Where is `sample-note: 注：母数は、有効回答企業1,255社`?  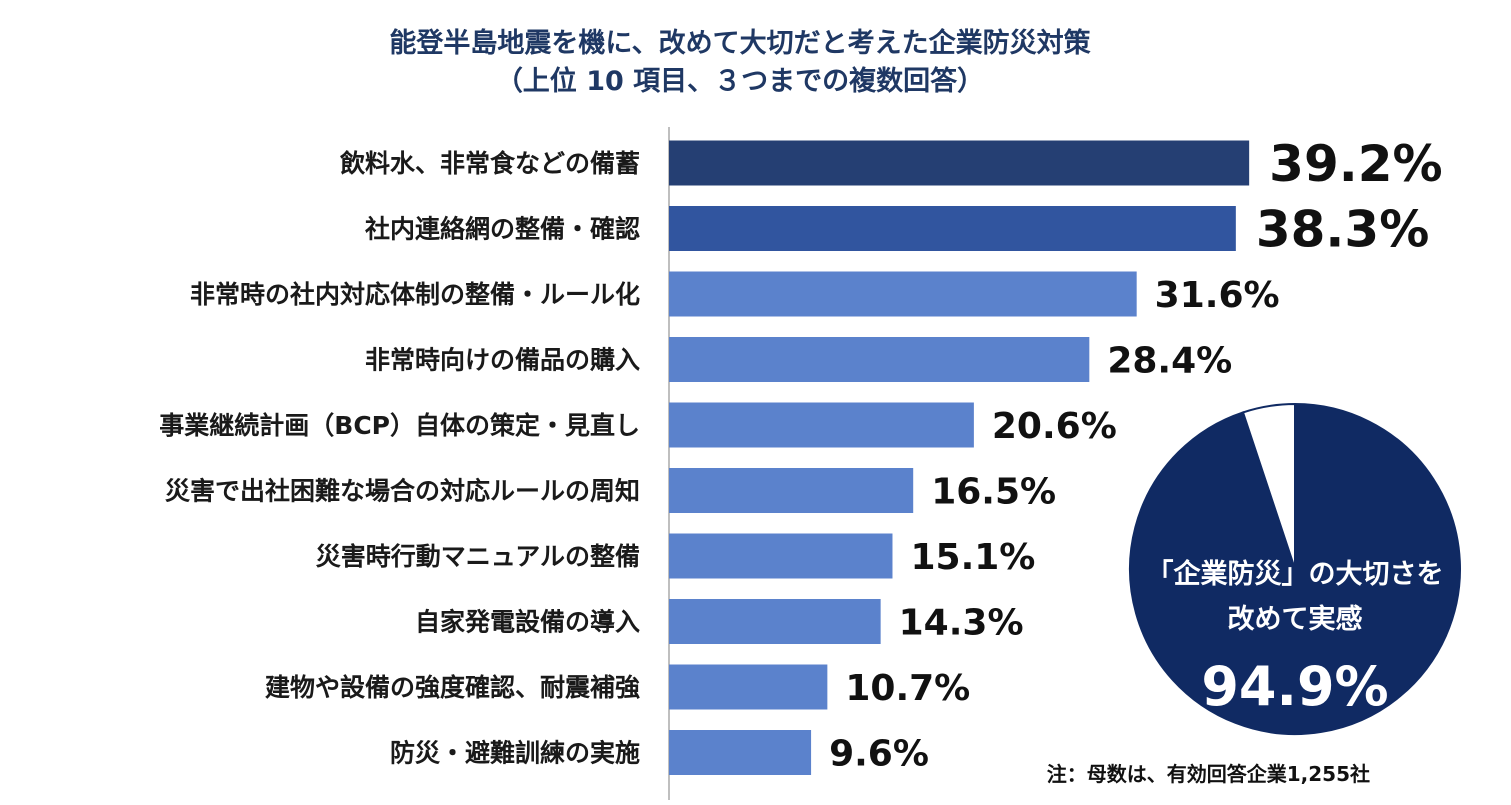
sample-note: 注：母数は、有効回答企業1,255社 is located at coordinates (1208, 774).